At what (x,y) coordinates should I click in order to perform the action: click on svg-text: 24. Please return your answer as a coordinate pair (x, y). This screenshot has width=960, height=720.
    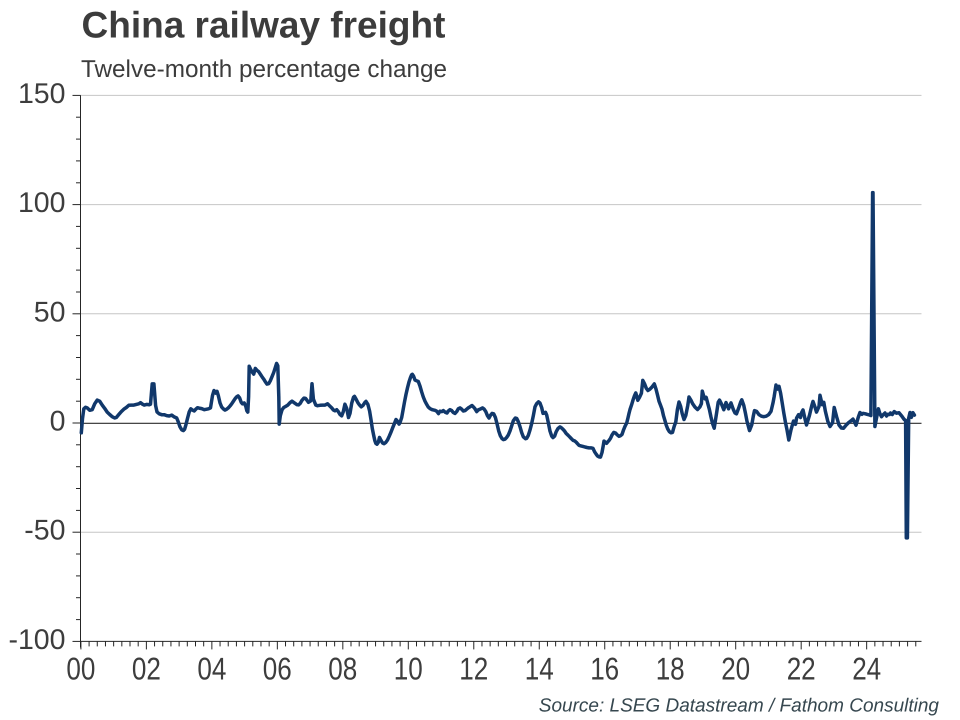
    Looking at the image, I should click on (866, 669).